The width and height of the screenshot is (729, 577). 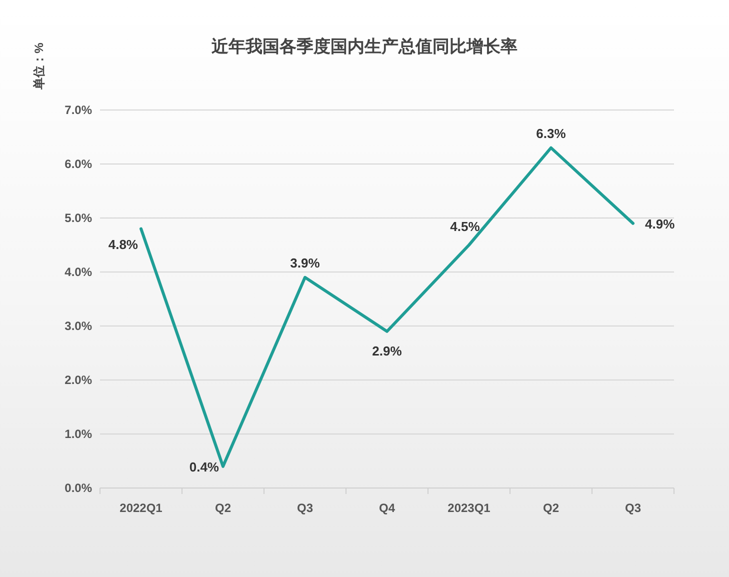 What do you see at coordinates (141, 508) in the screenshot?
I see `x-tick-label: 2022Q1` at bounding box center [141, 508].